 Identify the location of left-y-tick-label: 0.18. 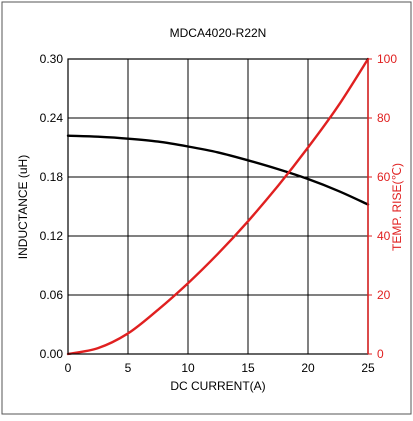
(52, 177).